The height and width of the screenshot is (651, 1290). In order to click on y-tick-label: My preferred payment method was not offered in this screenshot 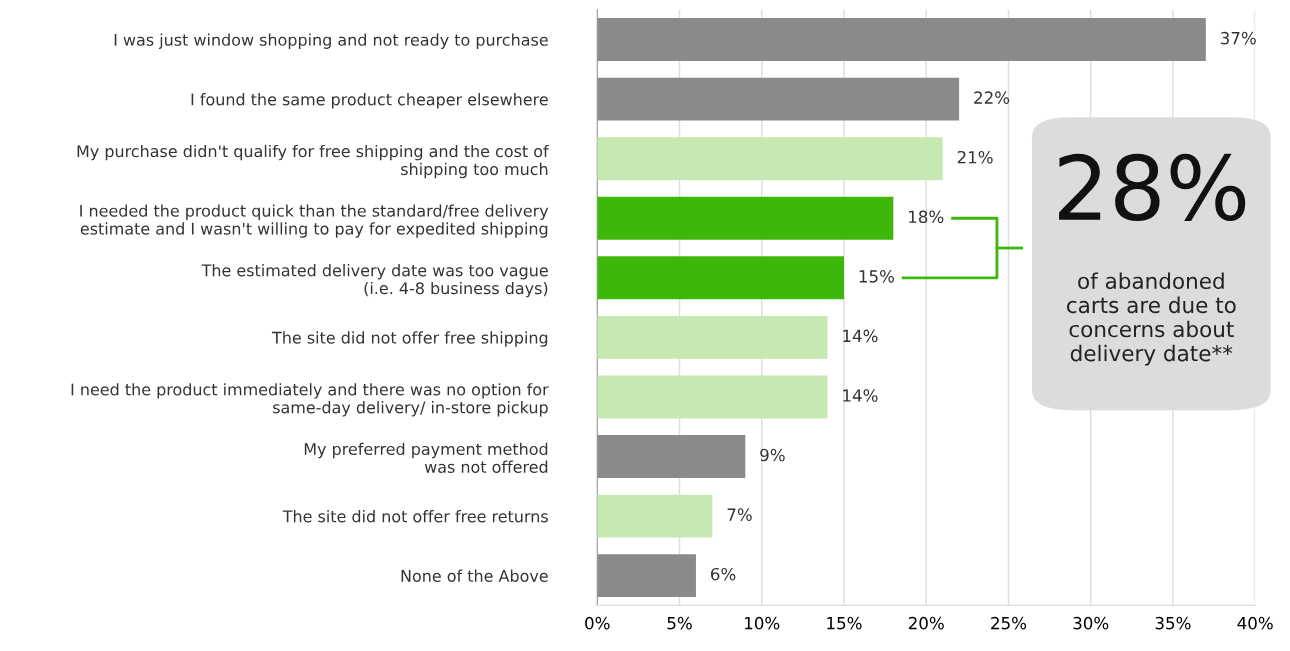, I will do `click(426, 457)`.